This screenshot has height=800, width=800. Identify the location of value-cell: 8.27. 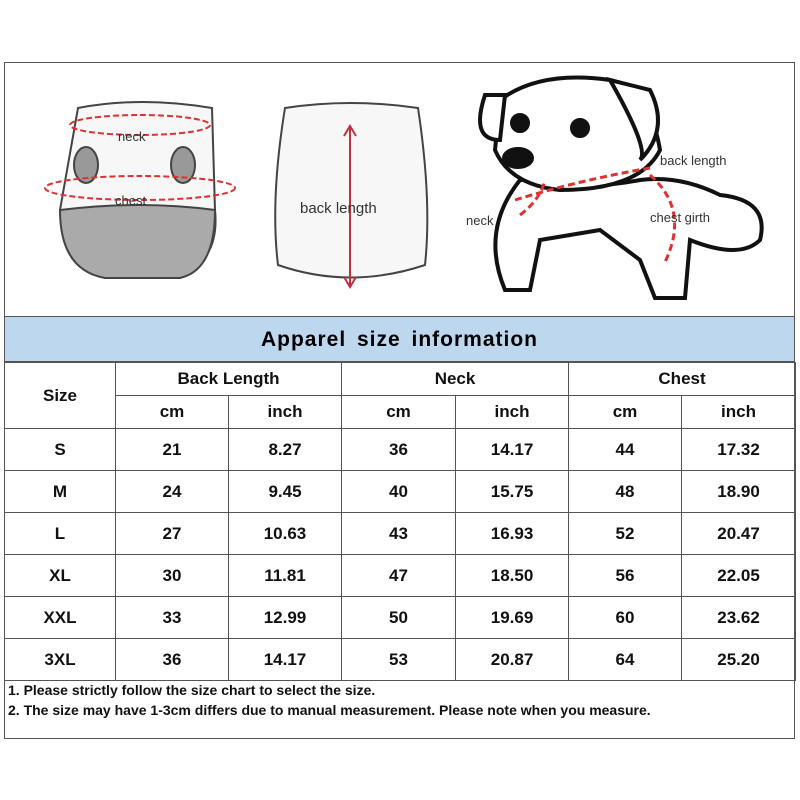
(285, 449).